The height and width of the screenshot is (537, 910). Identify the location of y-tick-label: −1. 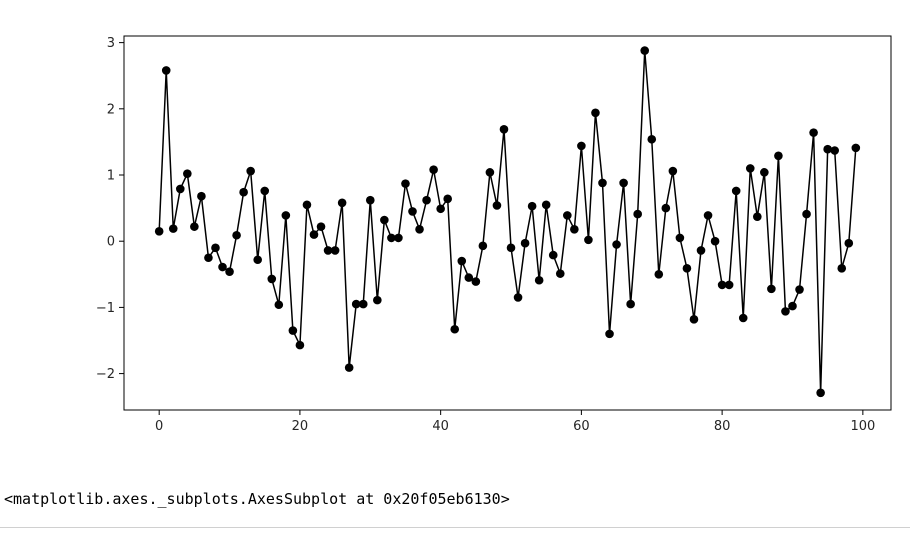
(105, 308).